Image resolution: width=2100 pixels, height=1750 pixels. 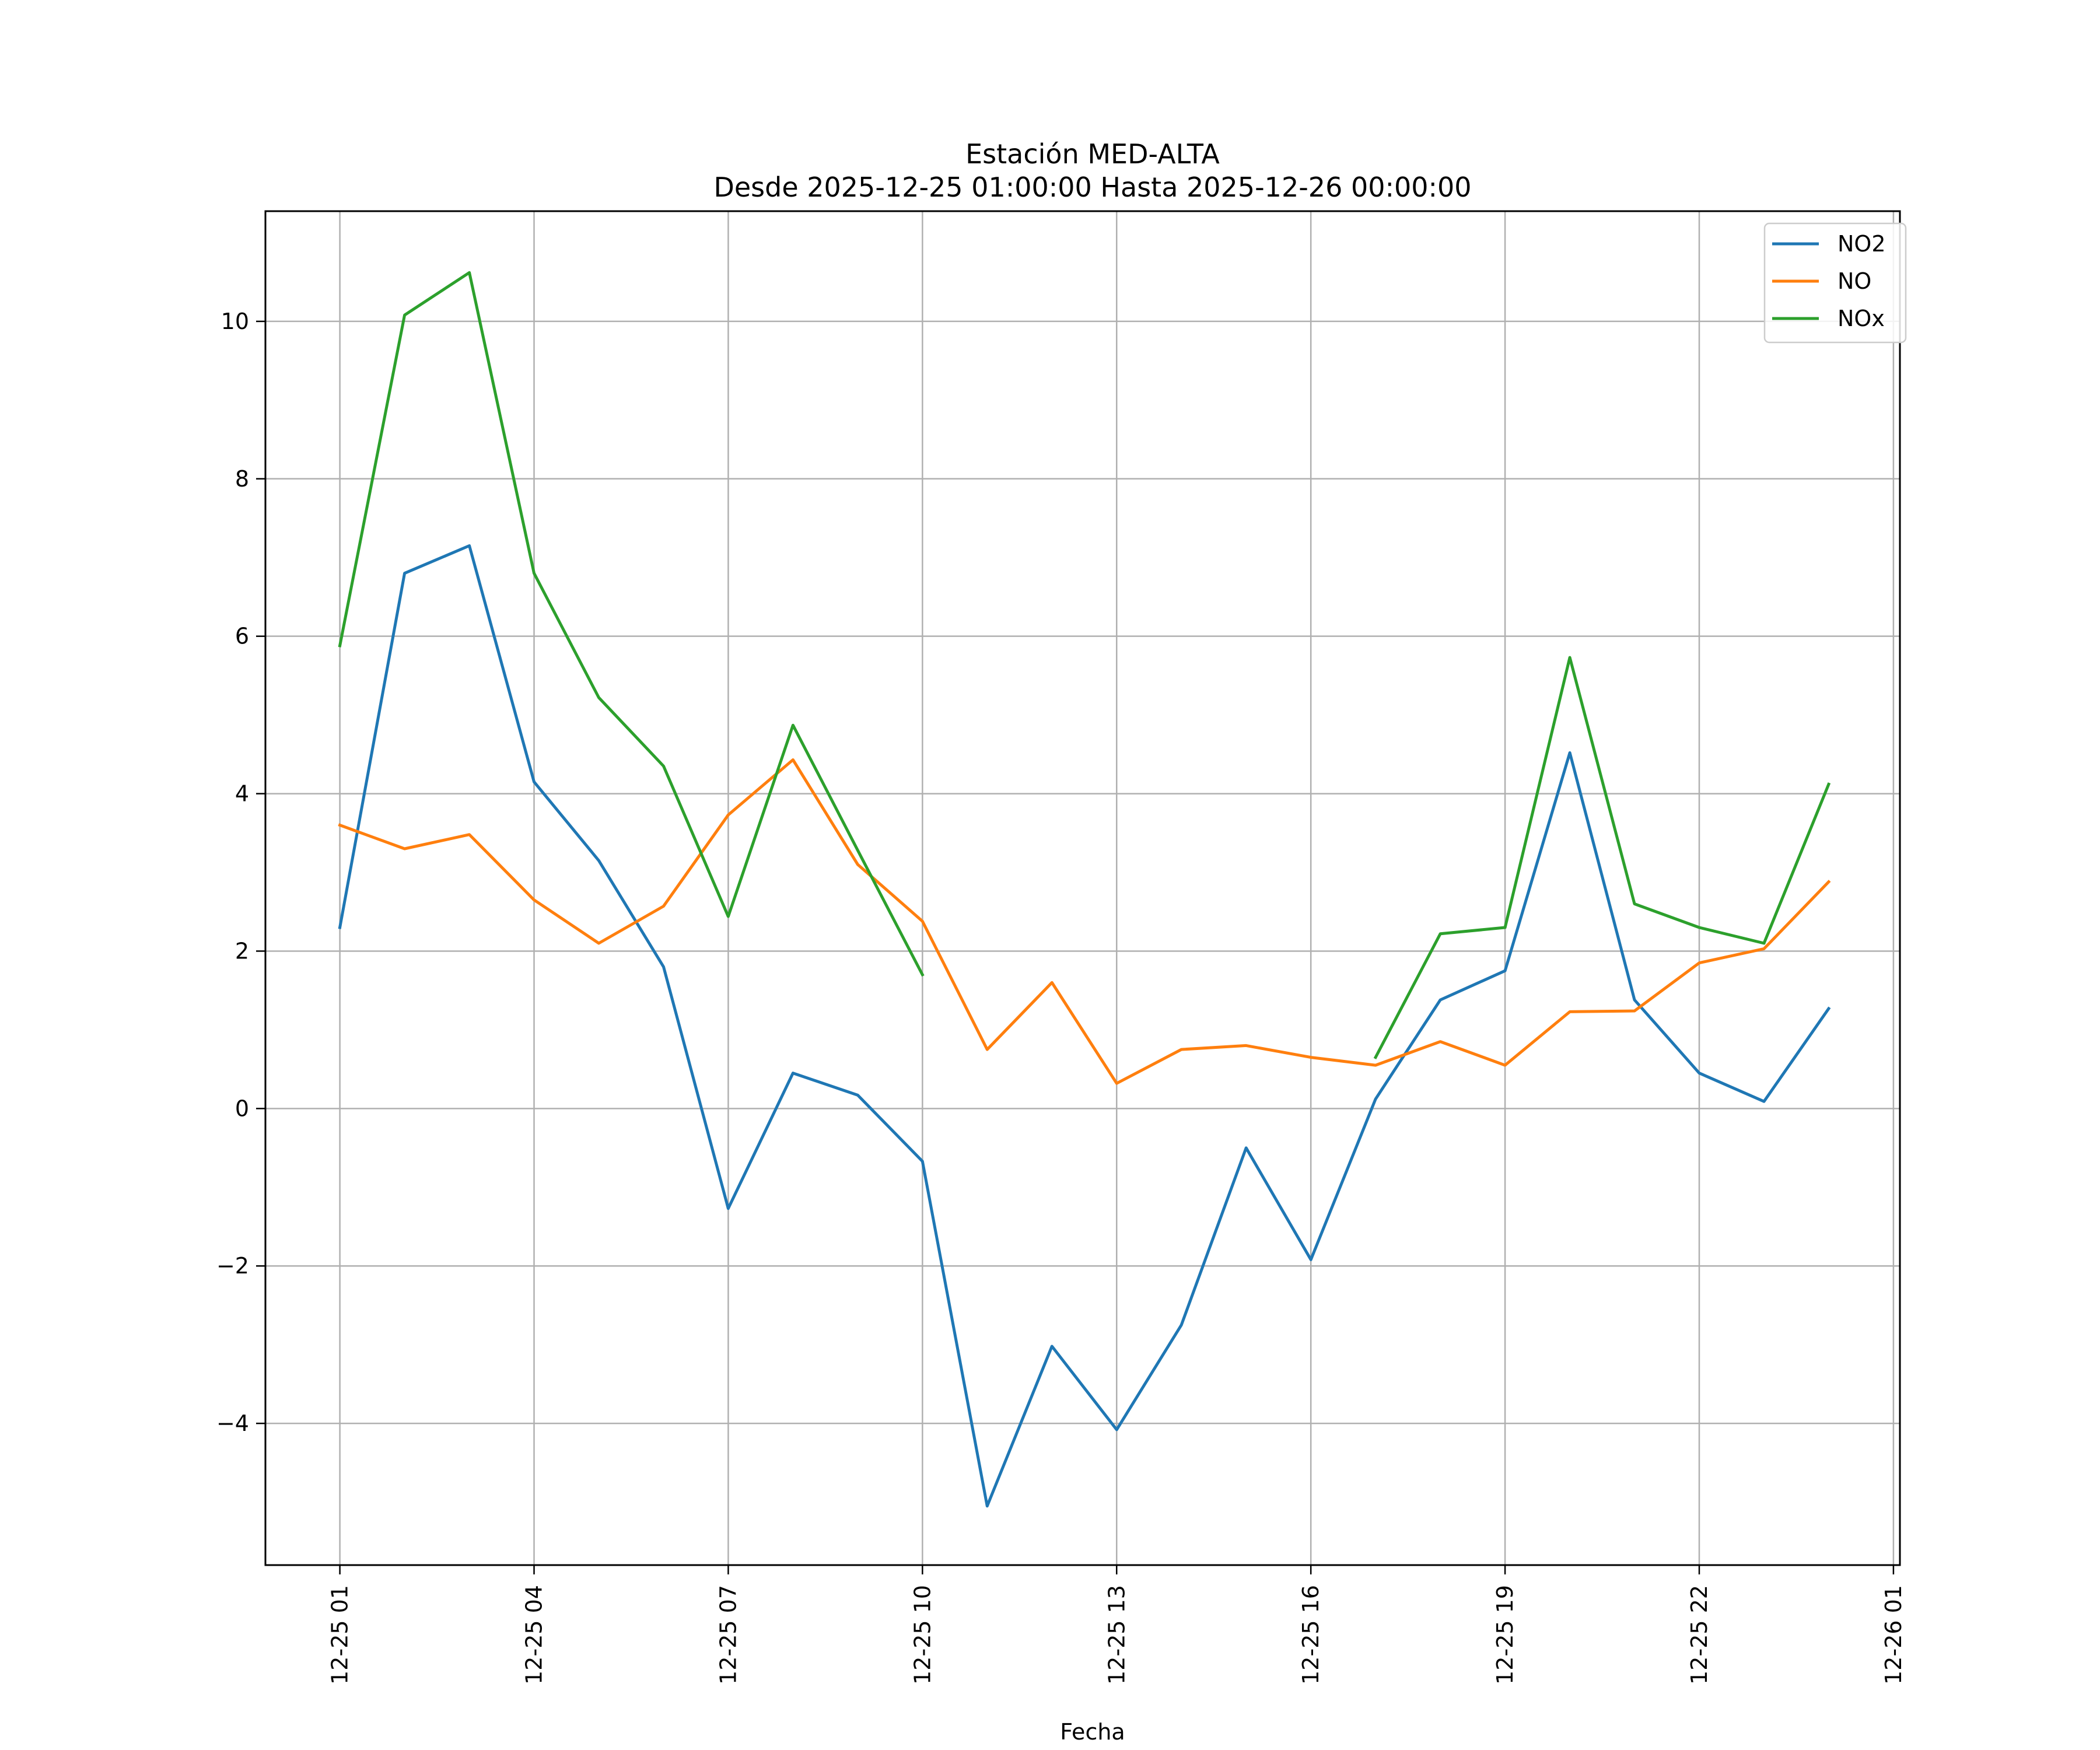 What do you see at coordinates (242, 951) in the screenshot?
I see `y-tick-label: 2` at bounding box center [242, 951].